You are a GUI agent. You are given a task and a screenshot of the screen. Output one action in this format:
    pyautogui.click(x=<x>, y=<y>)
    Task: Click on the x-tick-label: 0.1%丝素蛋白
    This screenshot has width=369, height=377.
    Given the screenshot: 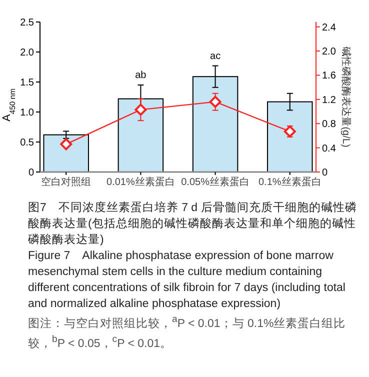 What is the action you would take?
    pyautogui.click(x=290, y=182)
    